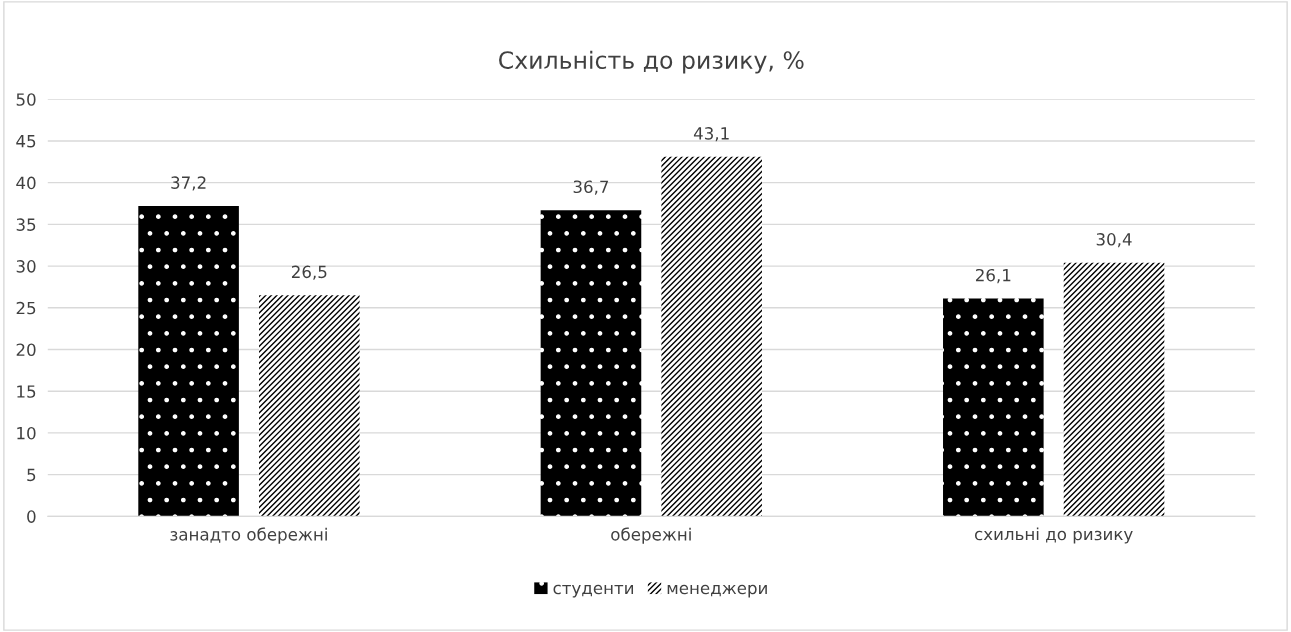 The width and height of the screenshot is (1291, 632). I want to click on y-tick-label: 35, so click(26, 224).